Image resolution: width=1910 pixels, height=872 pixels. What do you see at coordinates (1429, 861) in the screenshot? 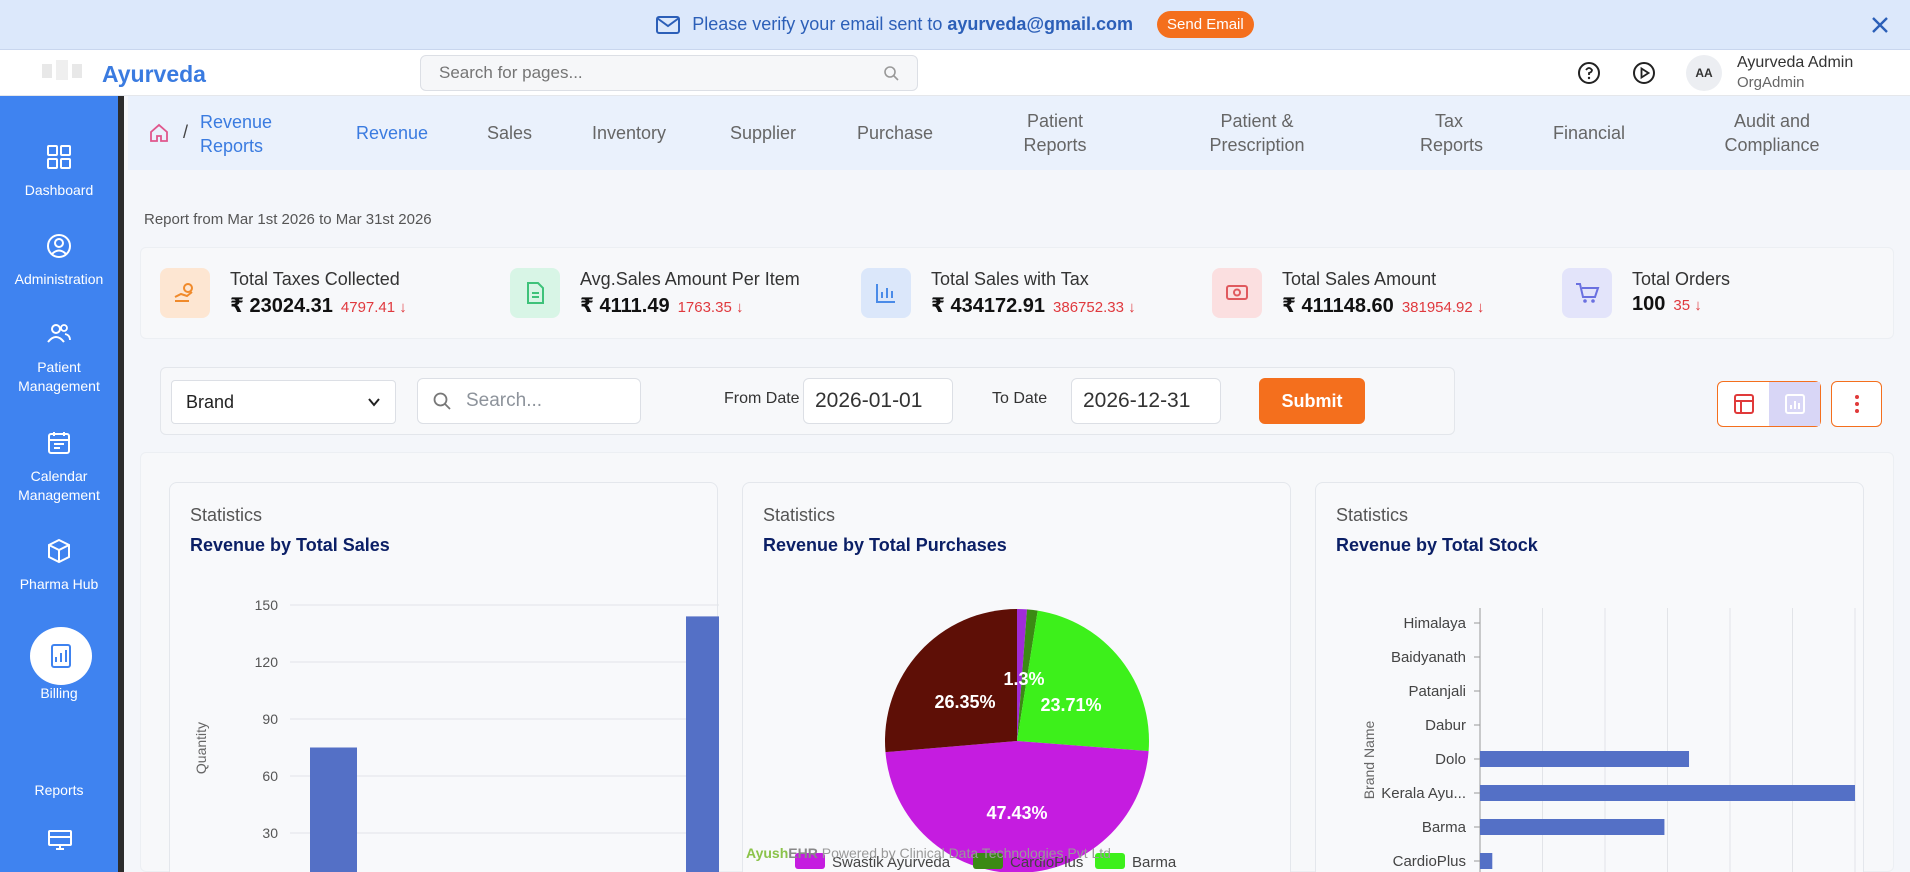
I see `category-label: CardioPlus` at bounding box center [1429, 861].